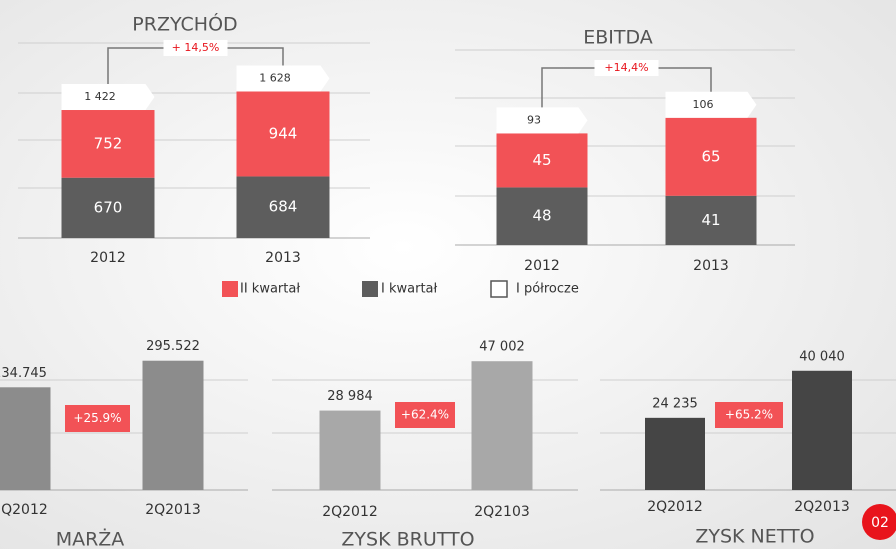 The width and height of the screenshot is (896, 549). Describe the element at coordinates (754, 537) in the screenshot. I see `chart-title: ZYSK NETTO` at that location.